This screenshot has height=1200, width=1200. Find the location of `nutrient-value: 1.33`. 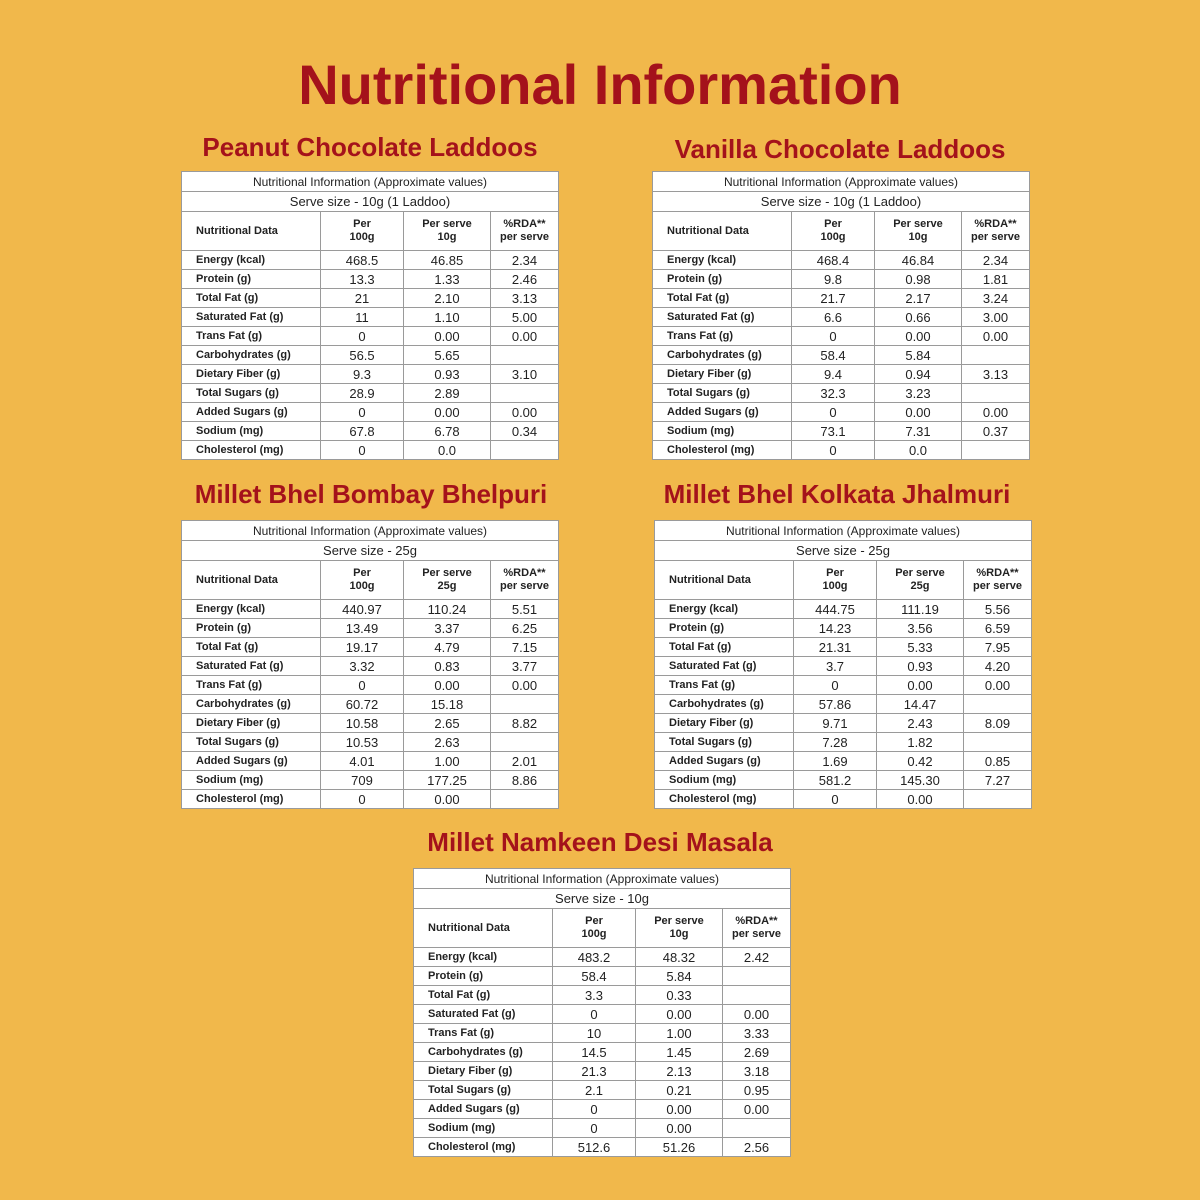

nutrient-value: 1.33 is located at coordinates (447, 279).